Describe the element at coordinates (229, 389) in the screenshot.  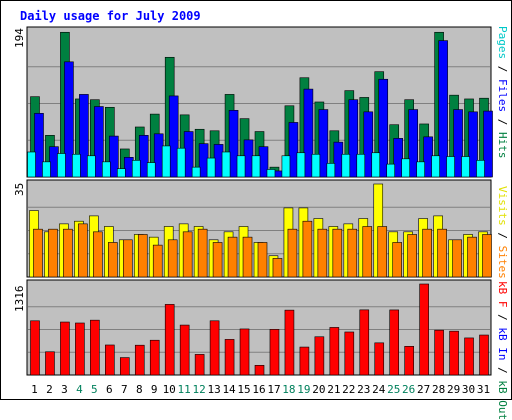
I see `x-tick-label-day-14: 14` at that location.